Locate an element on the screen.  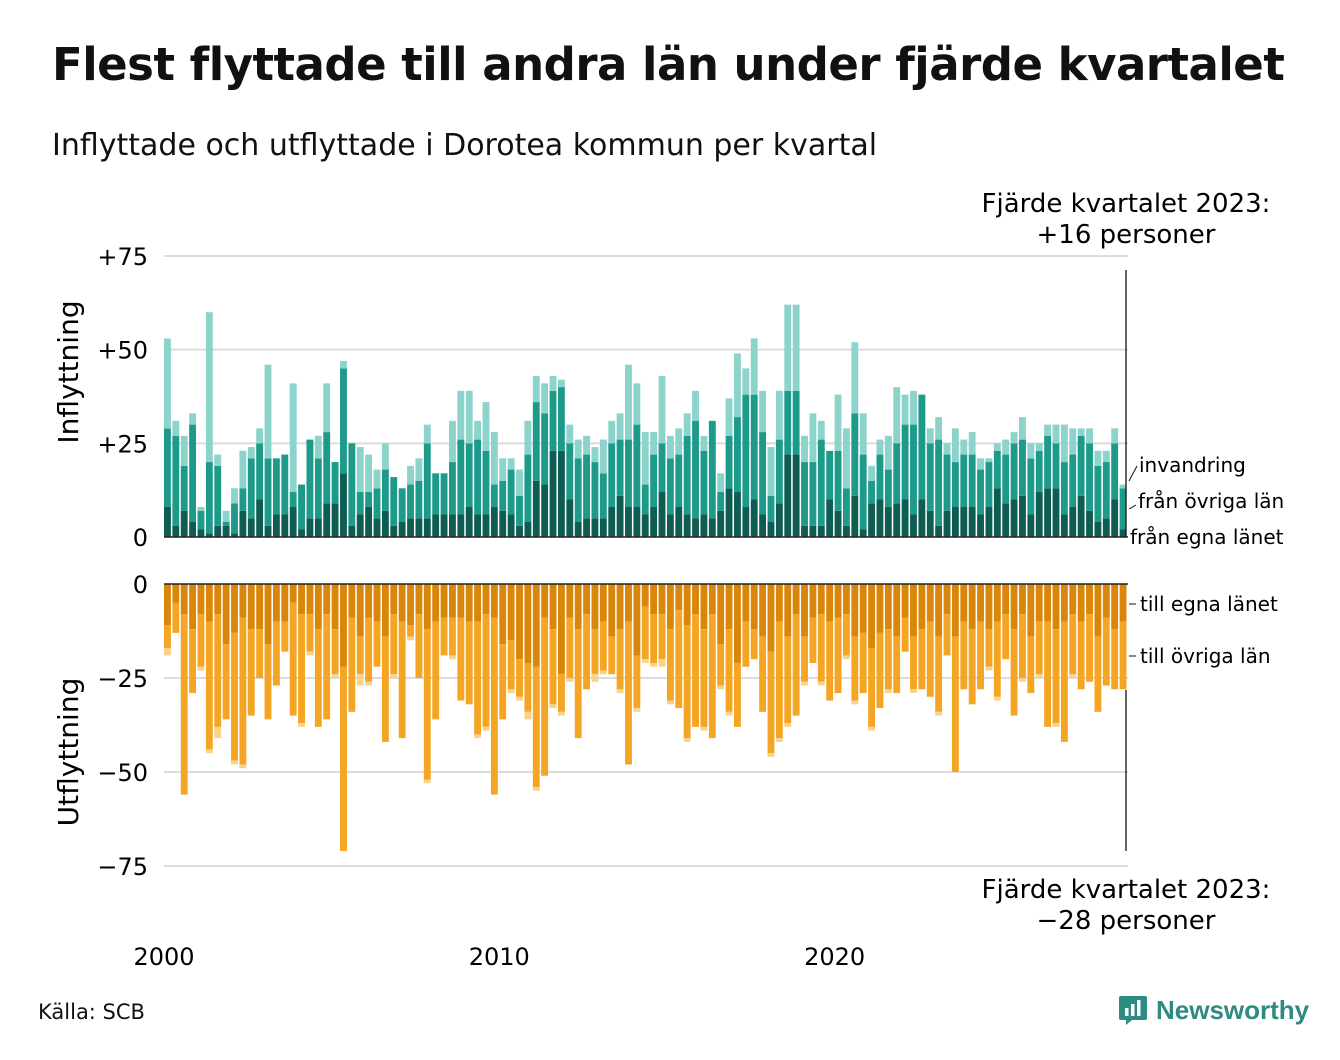
legend-fran-egna-lanet: från egna länet is located at coordinates (1207, 537).